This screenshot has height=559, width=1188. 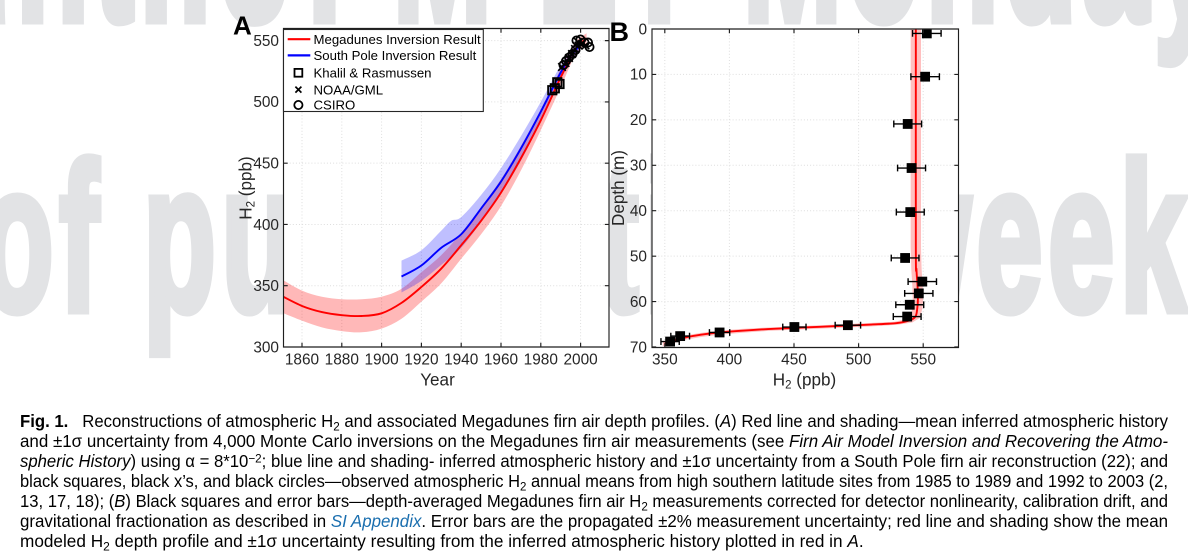 What do you see at coordinates (349, 89) in the screenshot?
I see `svg-text: NOAA/GML` at bounding box center [349, 89].